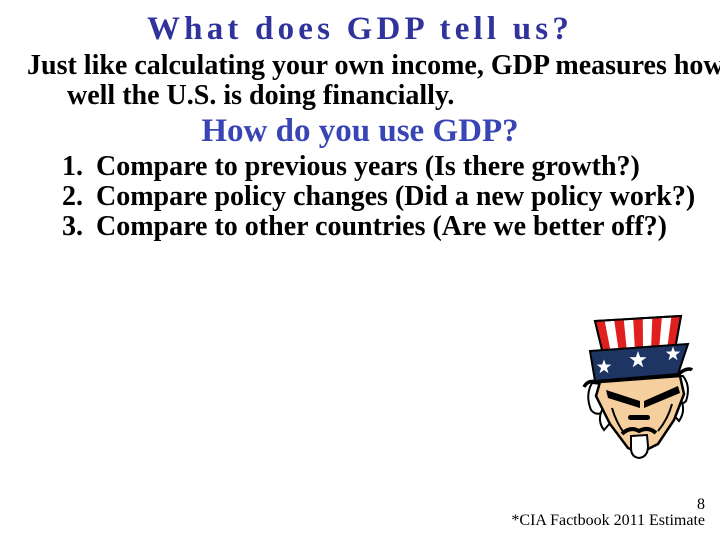 The width and height of the screenshot is (720, 540). Describe the element at coordinates (72, 196) in the screenshot. I see `list-item-number: 2.` at that location.